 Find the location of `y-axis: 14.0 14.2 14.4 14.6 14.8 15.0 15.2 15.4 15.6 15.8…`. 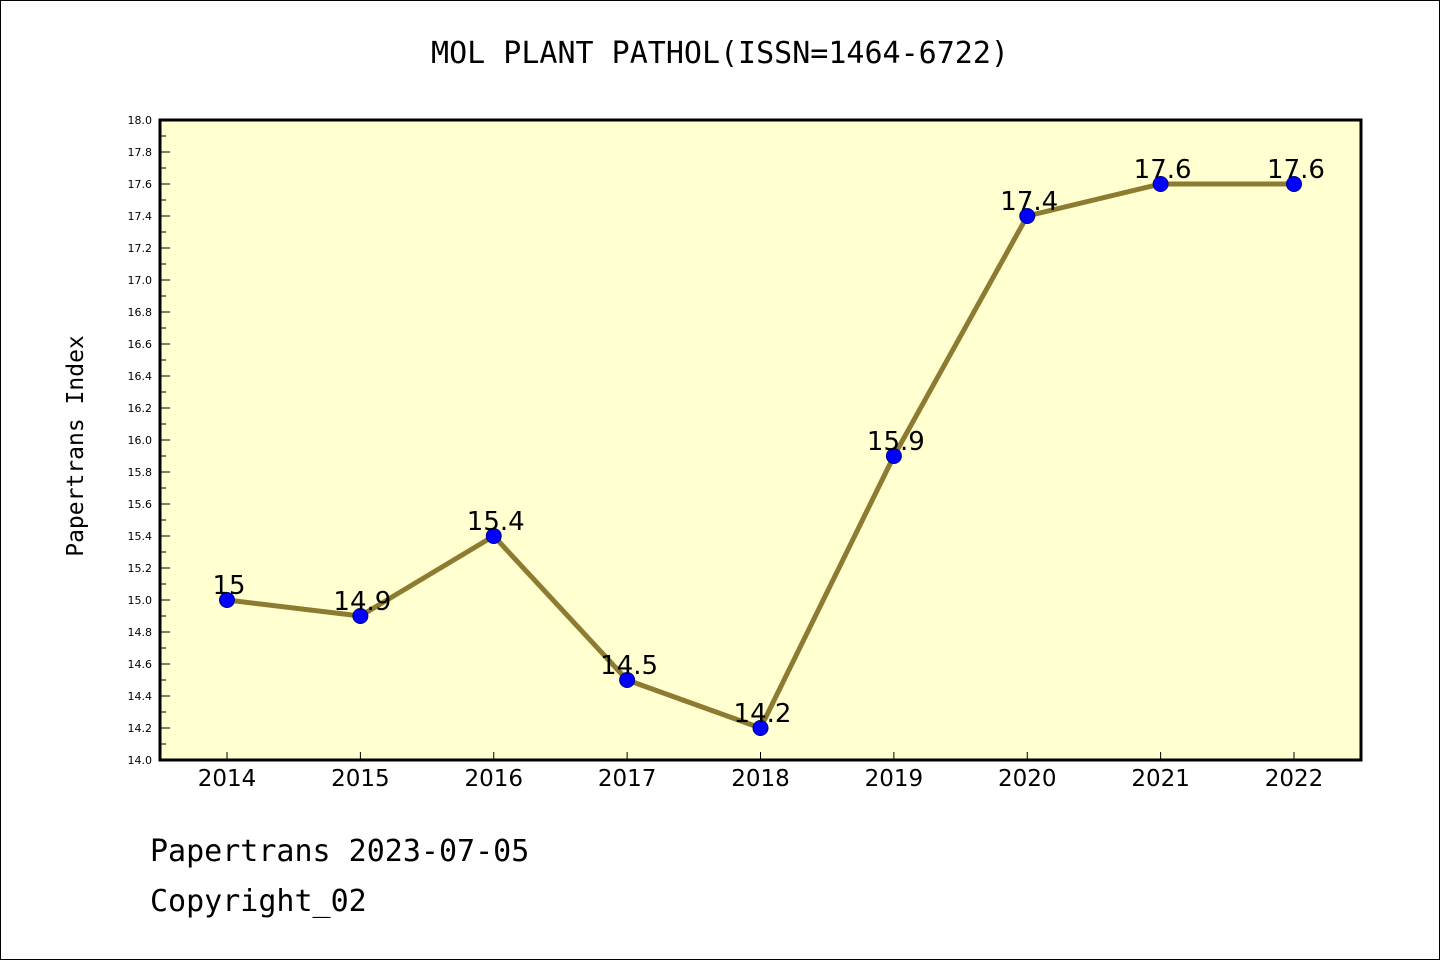

y-axis: 14.0 14.2 14.4 14.6 14.8 15.0 15.2 15.4 15.6 15.8… is located at coordinates (149, 440).